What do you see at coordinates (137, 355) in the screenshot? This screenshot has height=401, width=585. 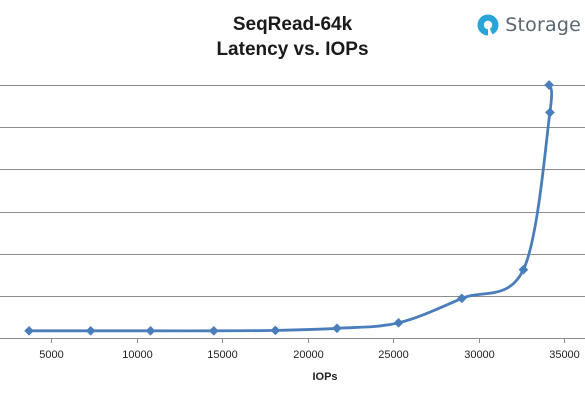 I see `x-tick-label: 10000` at bounding box center [137, 355].